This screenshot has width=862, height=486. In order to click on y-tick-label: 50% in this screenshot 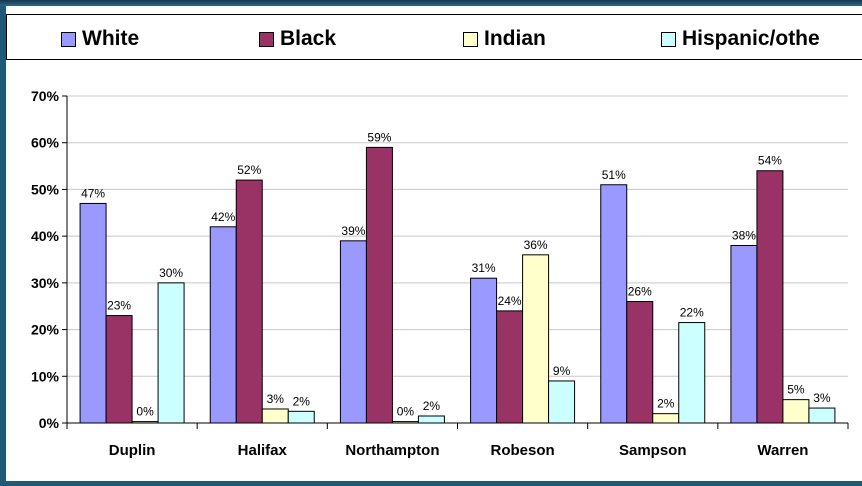, I will do `click(45, 189)`.